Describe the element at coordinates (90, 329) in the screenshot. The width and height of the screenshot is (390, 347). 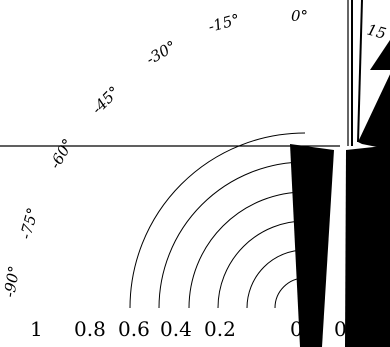
I see `radial-tick-label: 0.8` at that location.